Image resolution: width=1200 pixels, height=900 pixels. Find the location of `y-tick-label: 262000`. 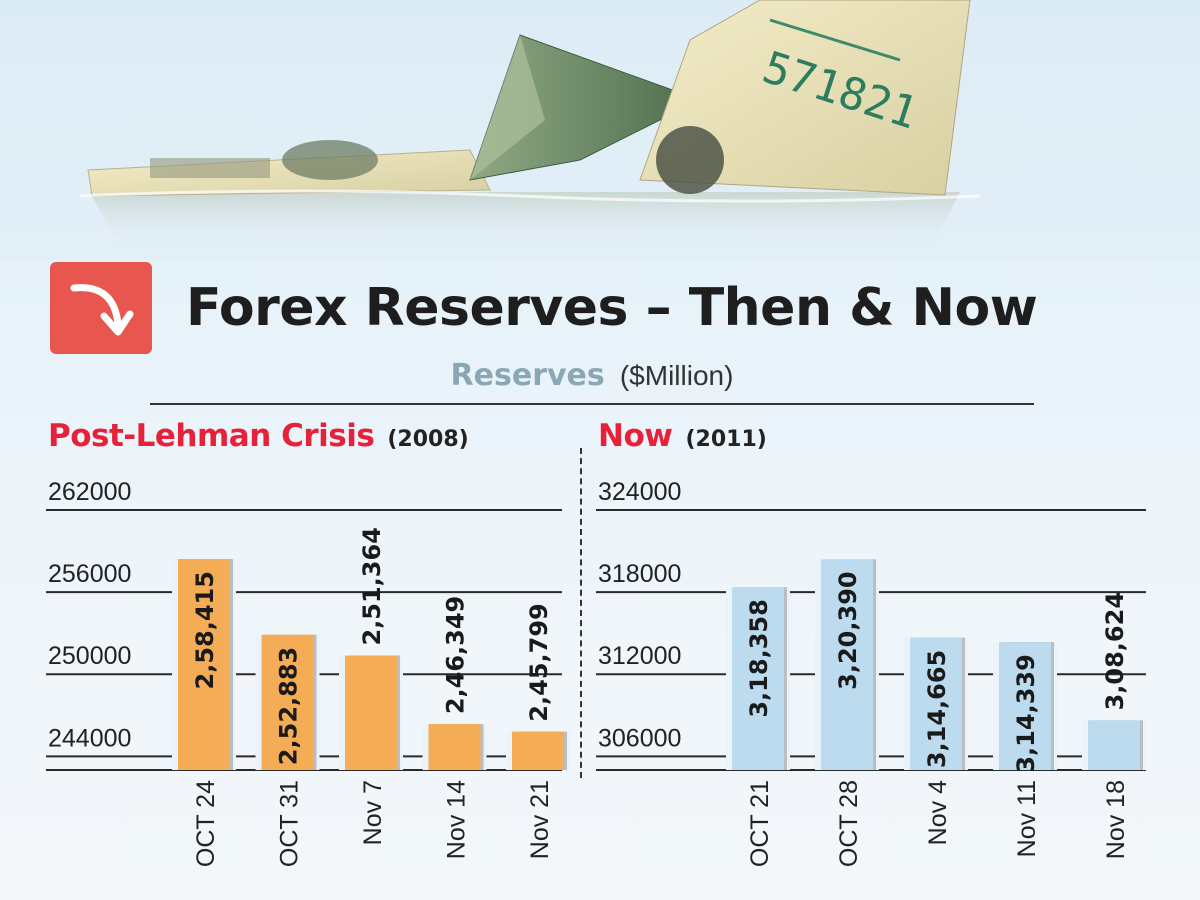

y-tick-label: 262000 is located at coordinates (89, 492).